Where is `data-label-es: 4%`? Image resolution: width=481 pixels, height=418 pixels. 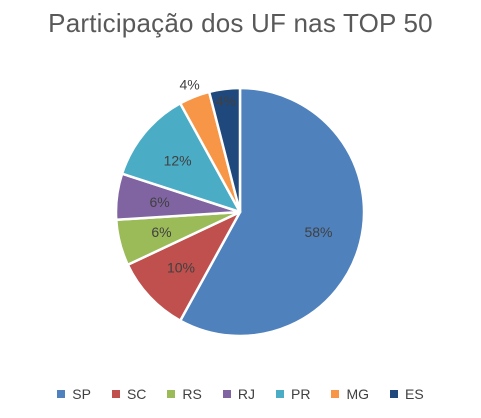
data-label-es: 4% is located at coordinates (226, 101).